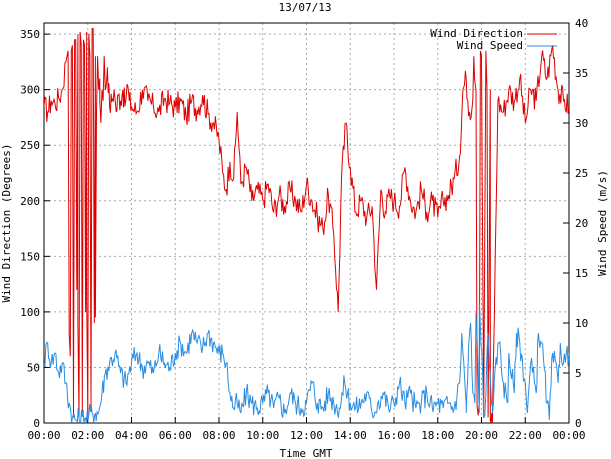 This screenshot has height=459, width=611. Describe the element at coordinates (578, 423) in the screenshot. I see `y2-tick-label: 0` at that location.